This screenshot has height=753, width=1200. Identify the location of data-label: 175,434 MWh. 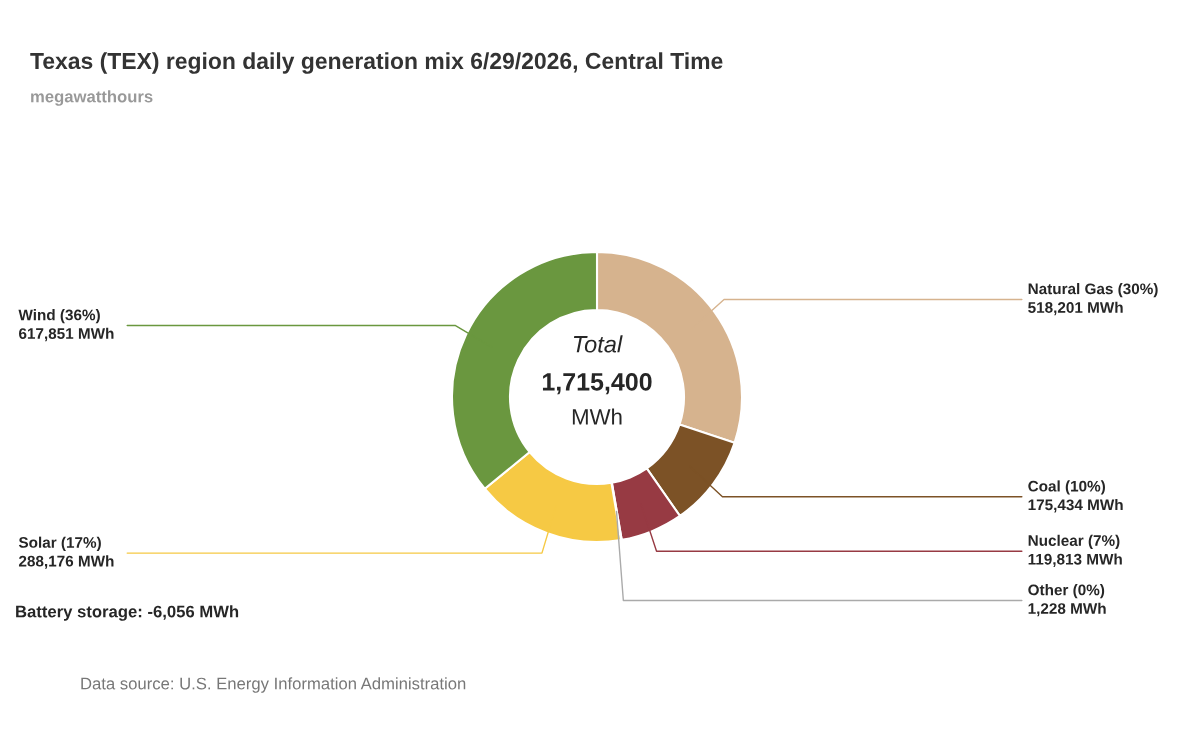
(1075, 506).